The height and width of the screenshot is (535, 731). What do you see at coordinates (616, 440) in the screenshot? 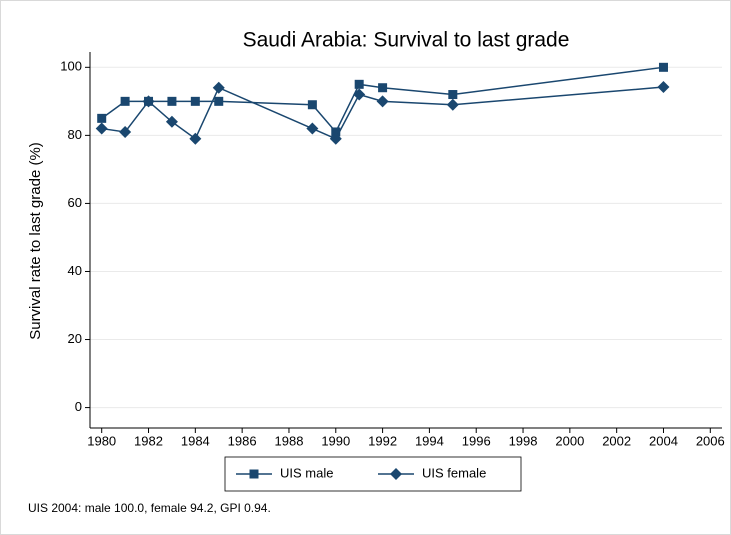
I see `x-tick-label: 2002` at bounding box center [616, 440].